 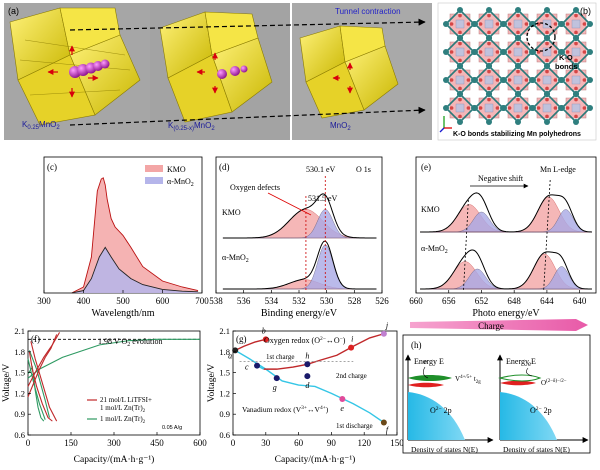 What do you see at coordinates (518, 66) in the screenshot?
I see `crystal-lattice` at bounding box center [518, 66].